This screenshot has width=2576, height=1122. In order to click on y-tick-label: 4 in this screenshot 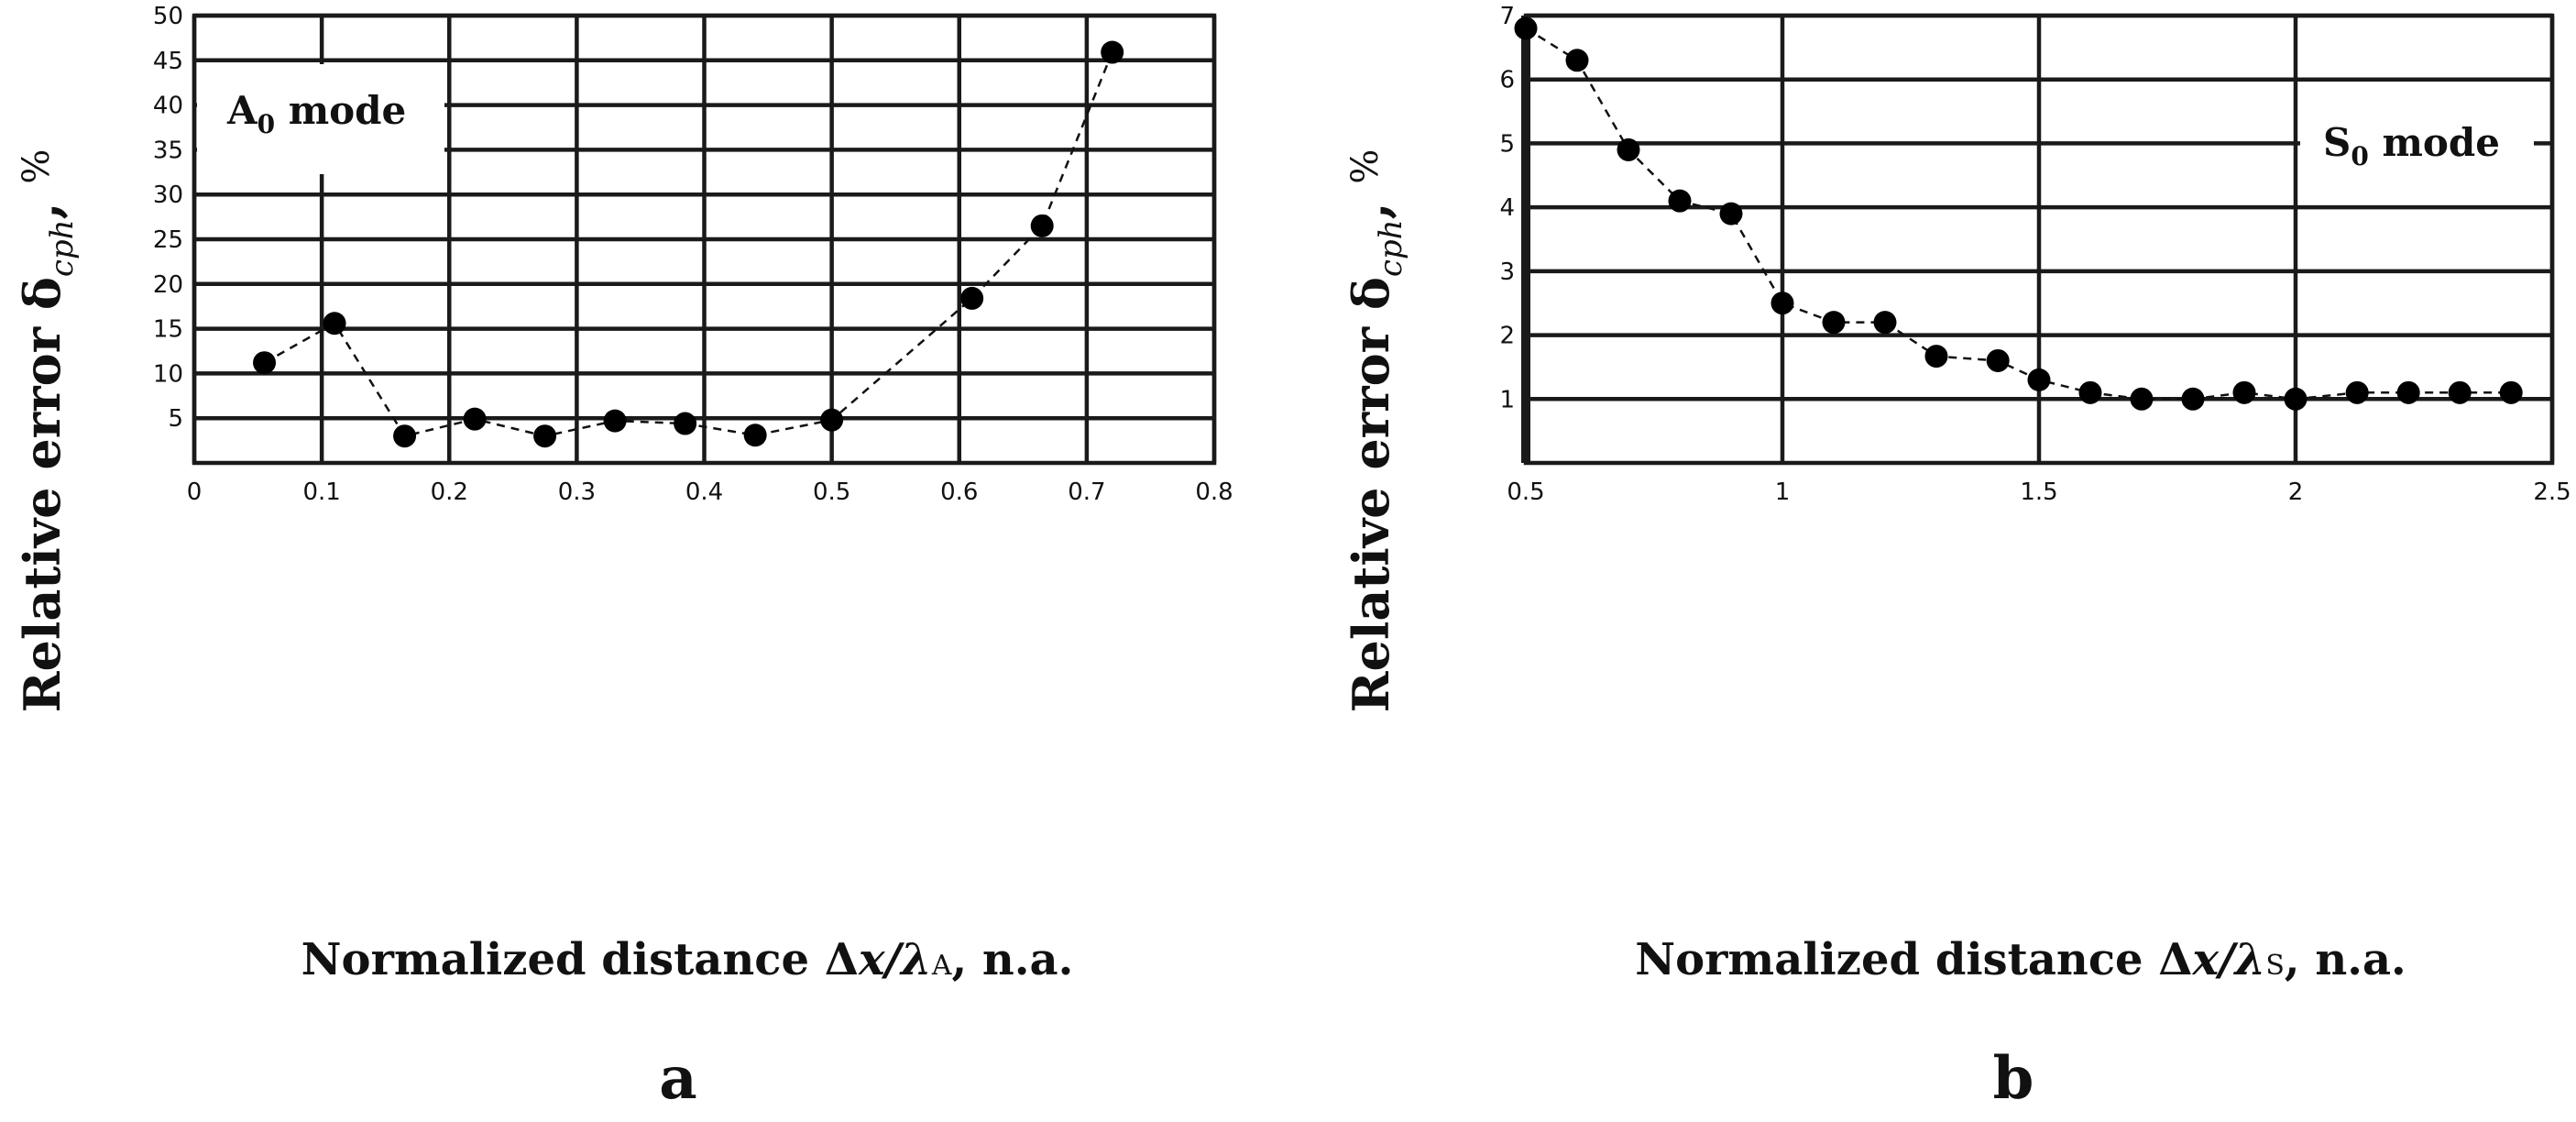, I will do `click(1507, 208)`.